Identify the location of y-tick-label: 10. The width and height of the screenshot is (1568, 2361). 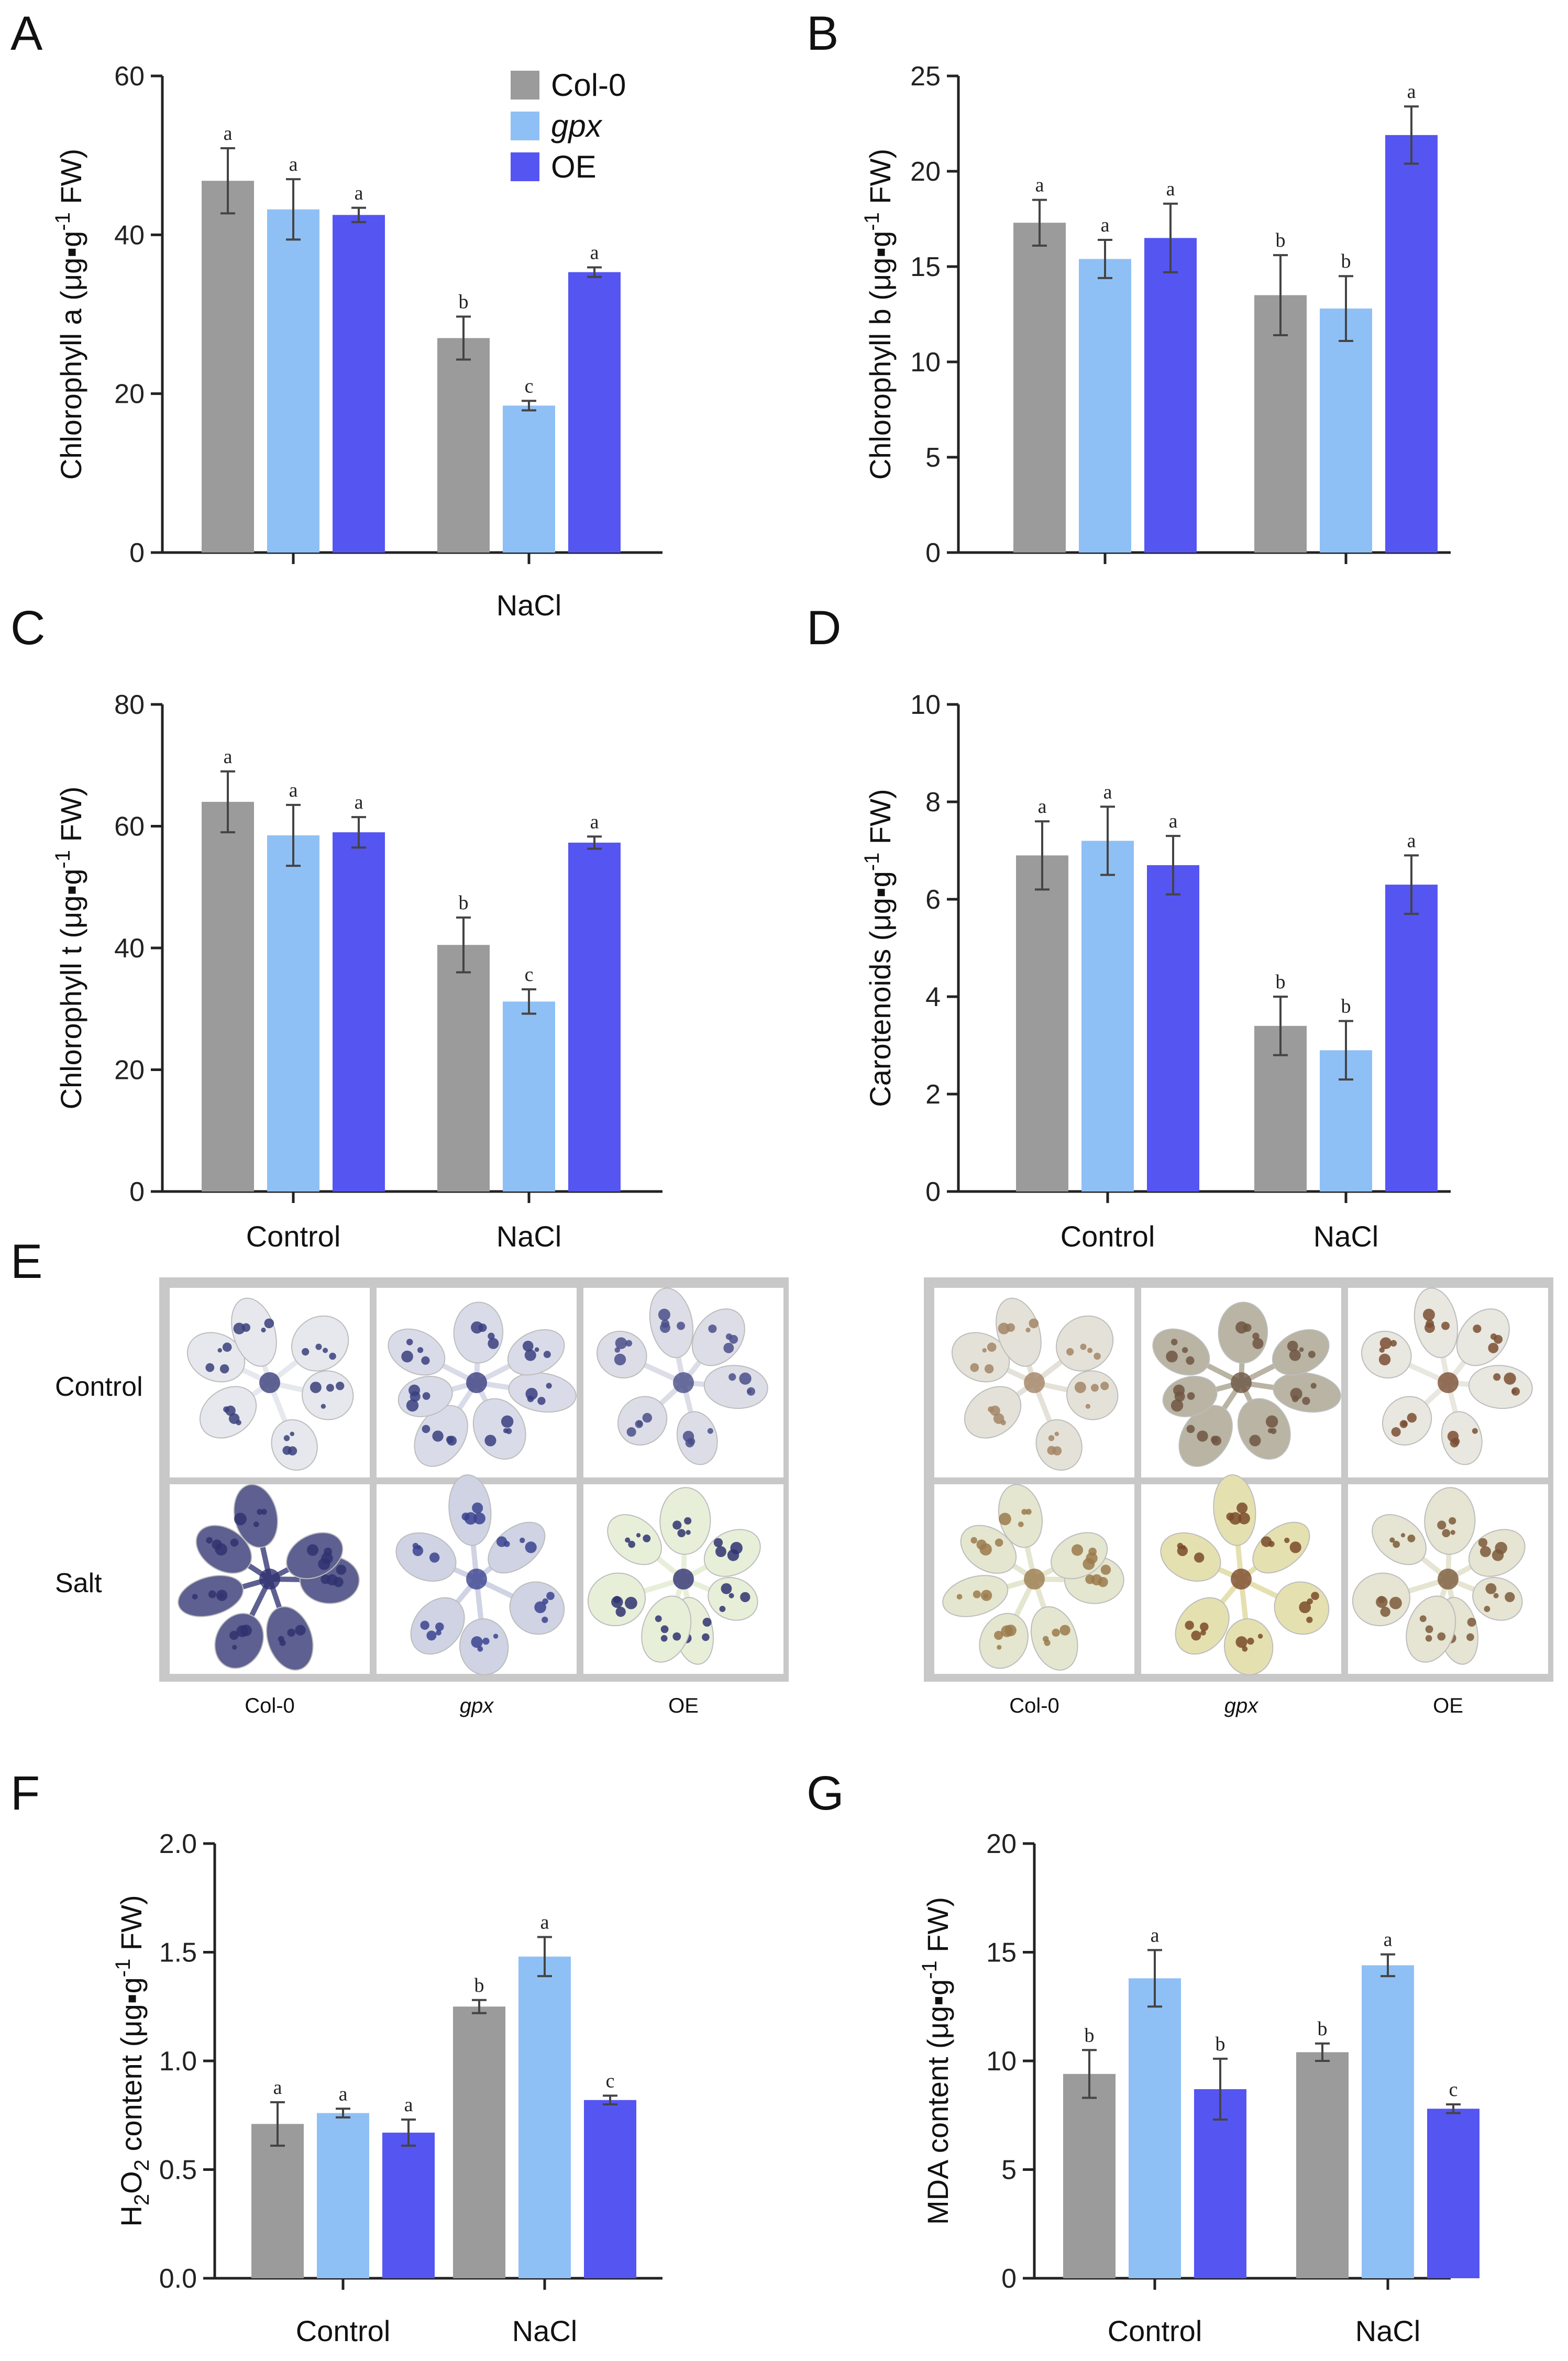
(925, 705).